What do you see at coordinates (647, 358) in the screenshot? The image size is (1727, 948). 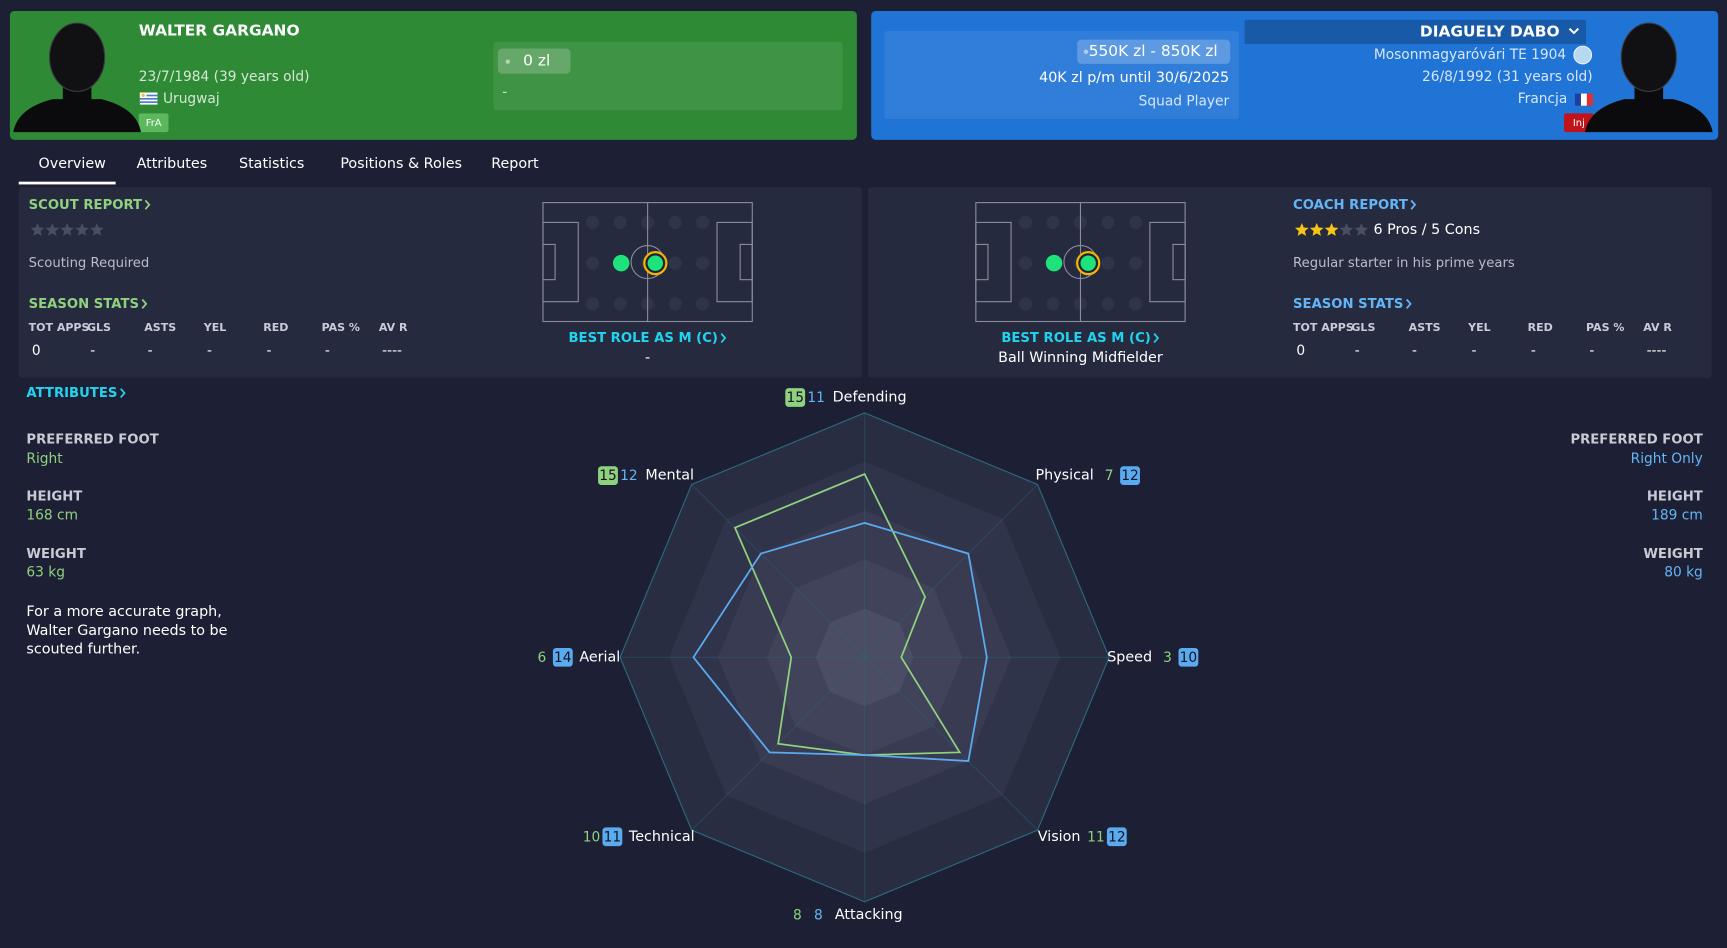 I see `role: -` at bounding box center [647, 358].